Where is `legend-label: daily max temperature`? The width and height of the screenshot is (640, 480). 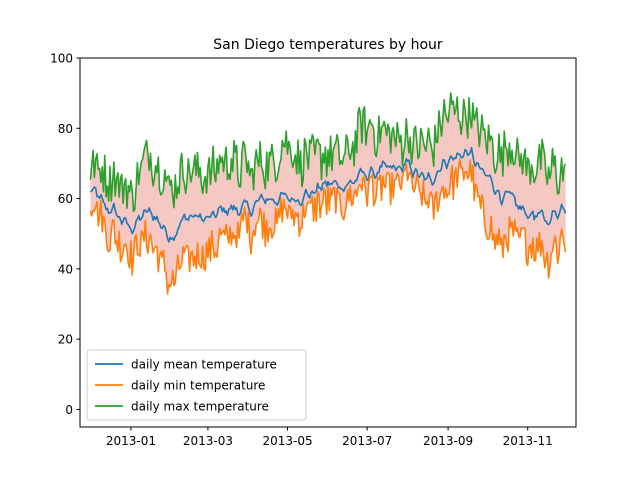
legend-label: daily max temperature is located at coordinates (200, 407).